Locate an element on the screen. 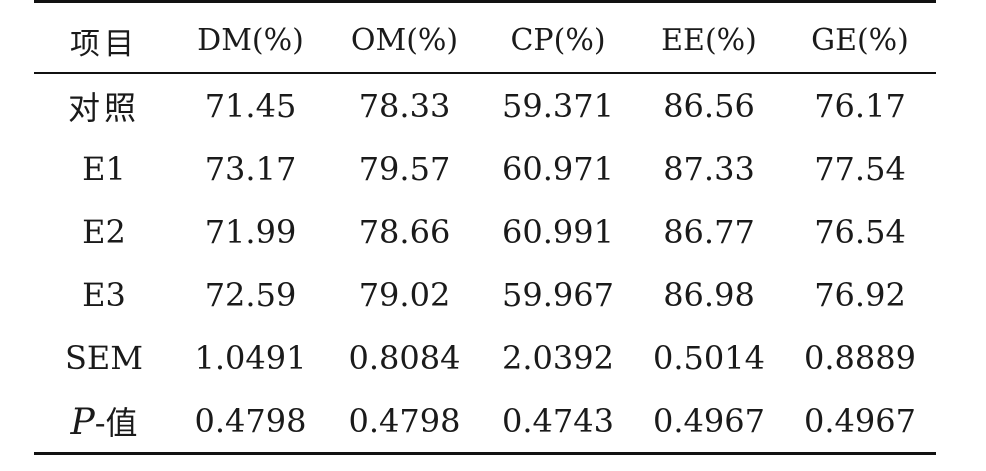  row-label: P-值 is located at coordinates (104, 421).